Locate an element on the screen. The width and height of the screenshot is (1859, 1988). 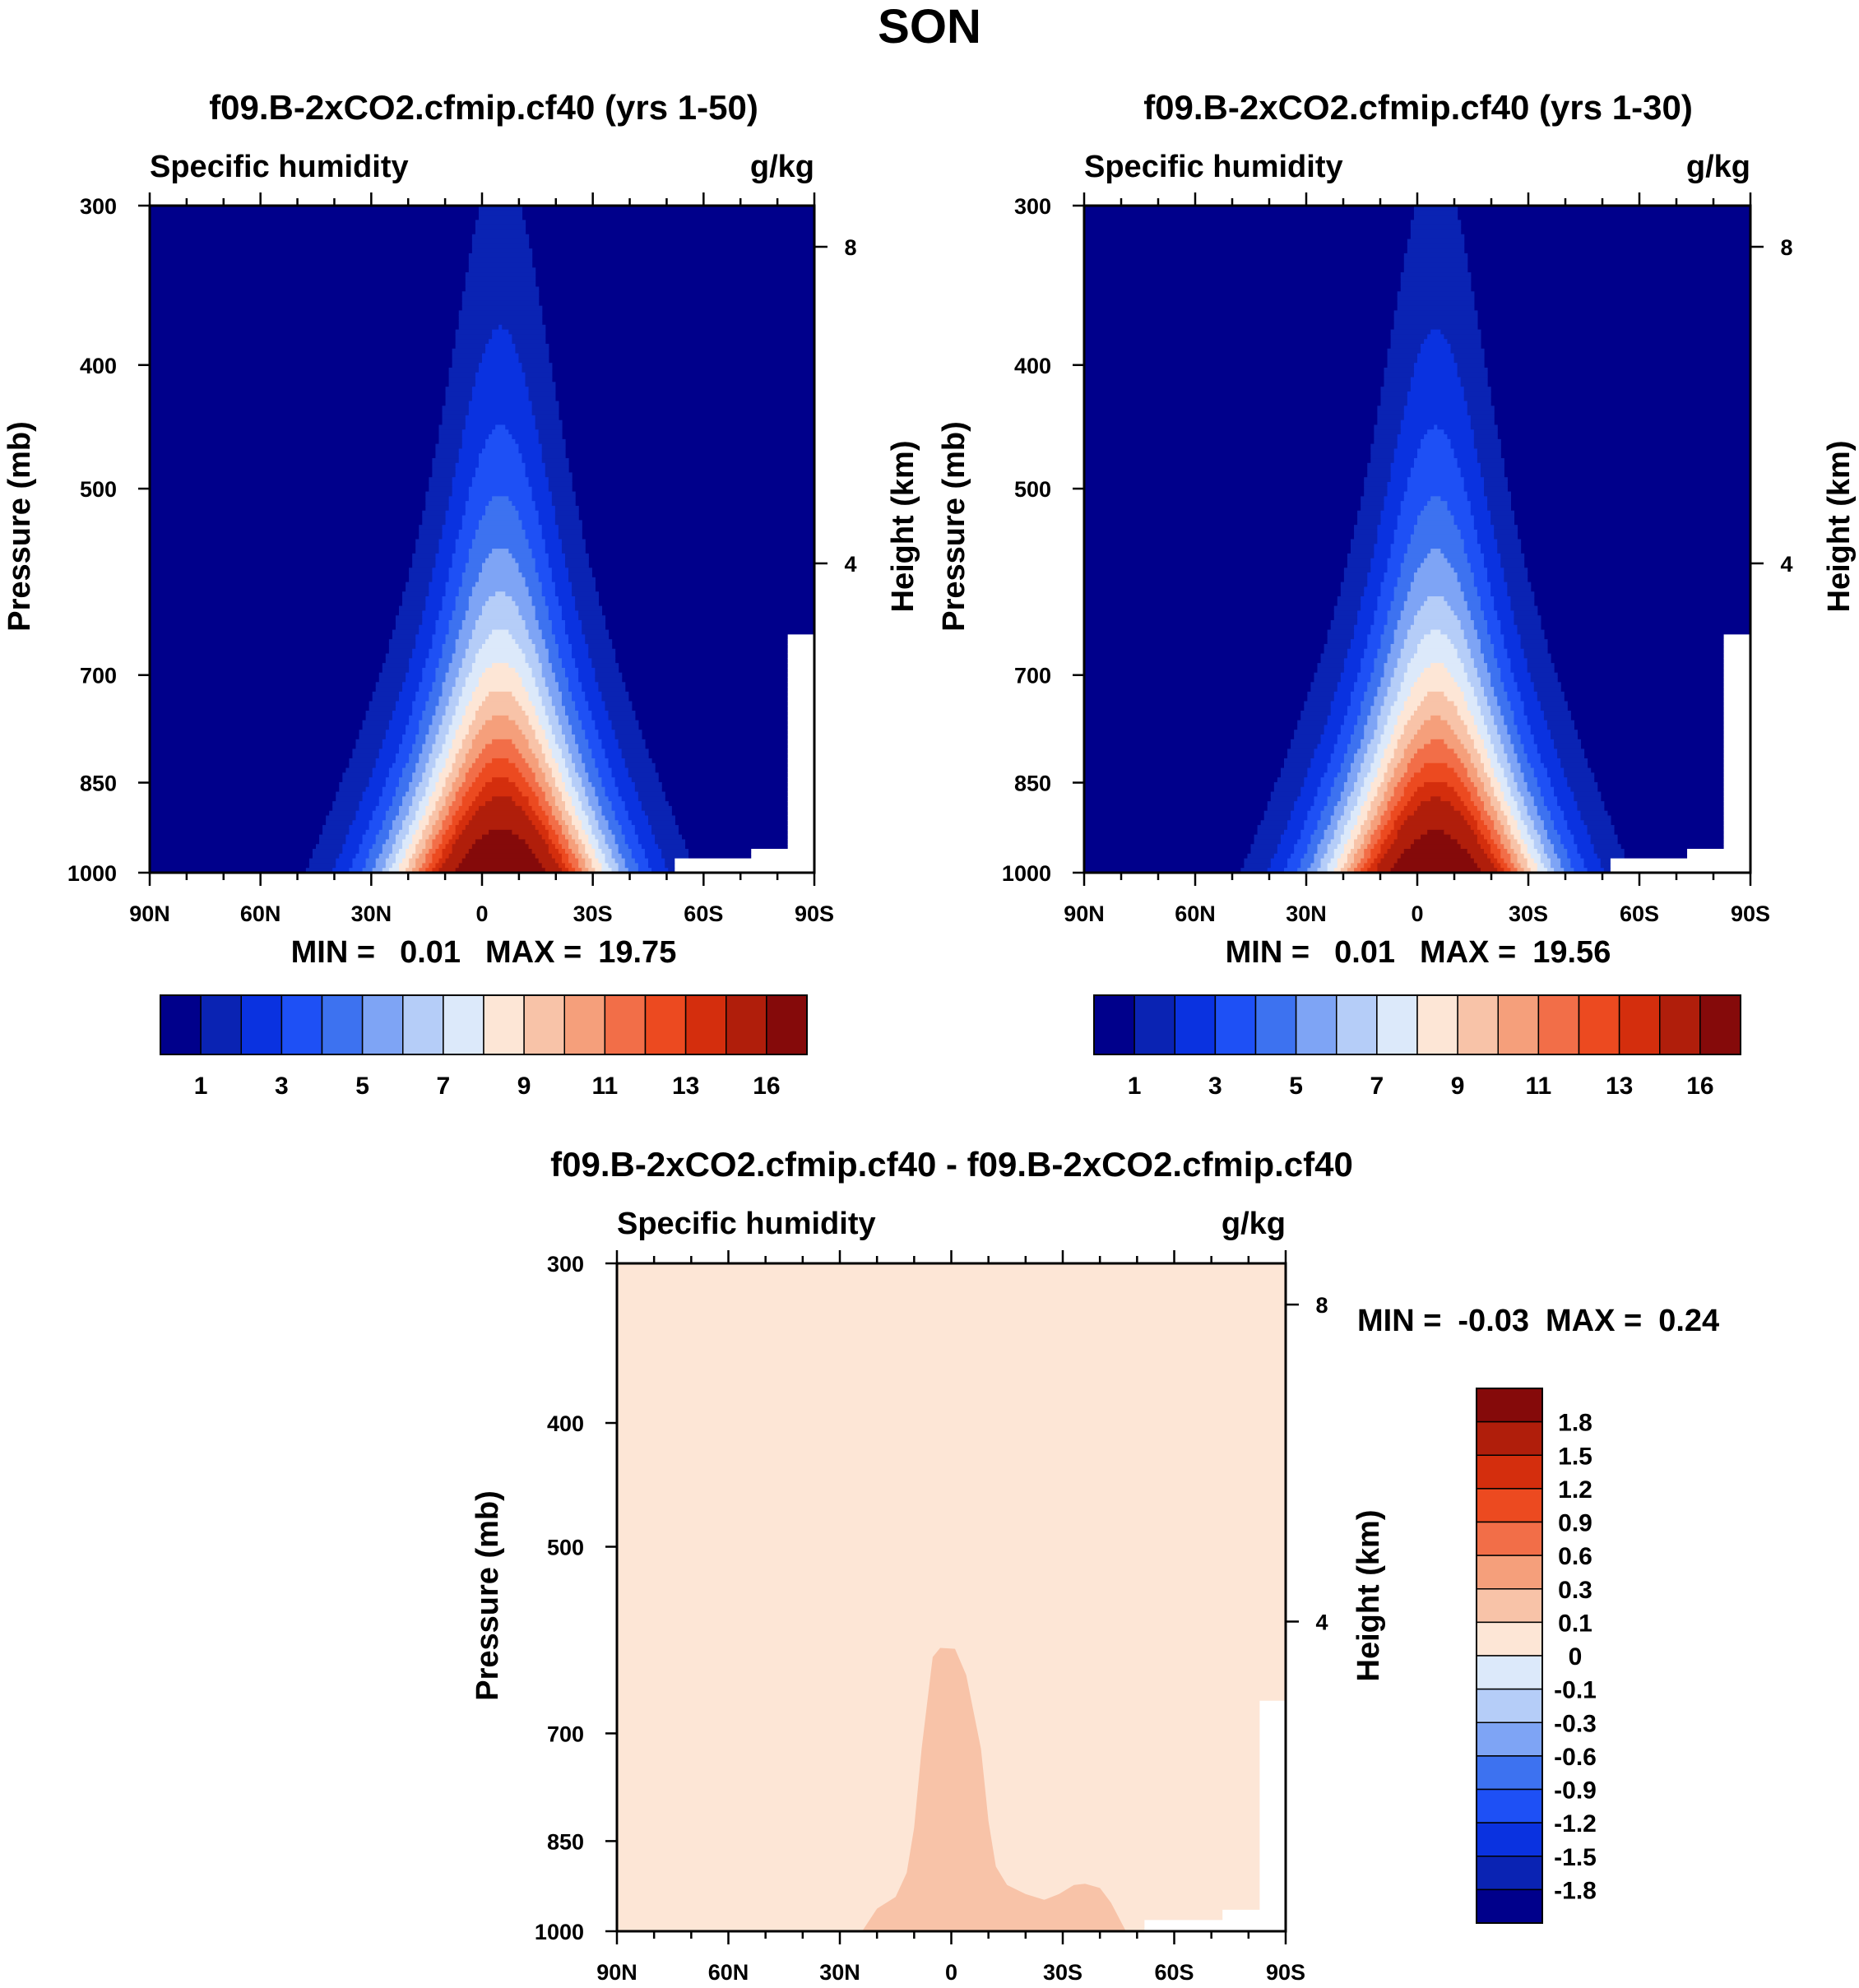
colorbar-frame is located at coordinates (1509, 1656).